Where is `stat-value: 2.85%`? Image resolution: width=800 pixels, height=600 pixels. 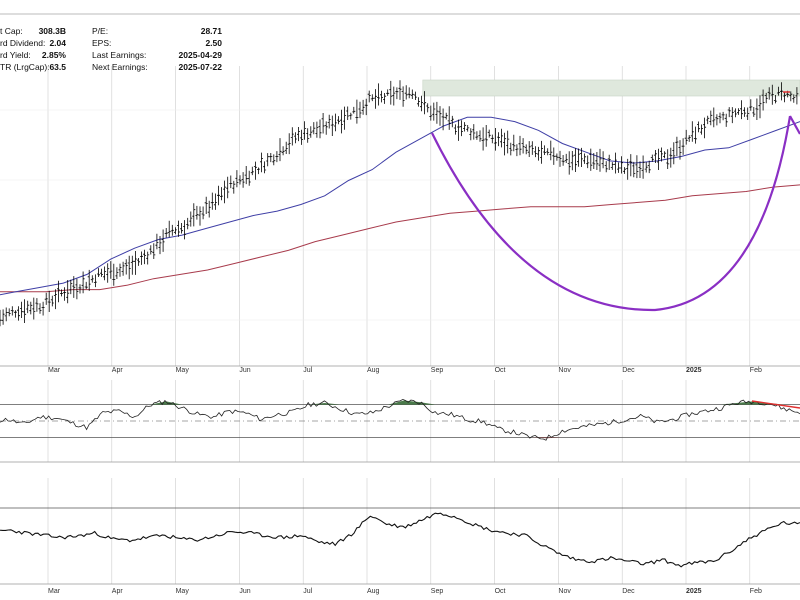 stat-value: 2.85% is located at coordinates (53, 55).